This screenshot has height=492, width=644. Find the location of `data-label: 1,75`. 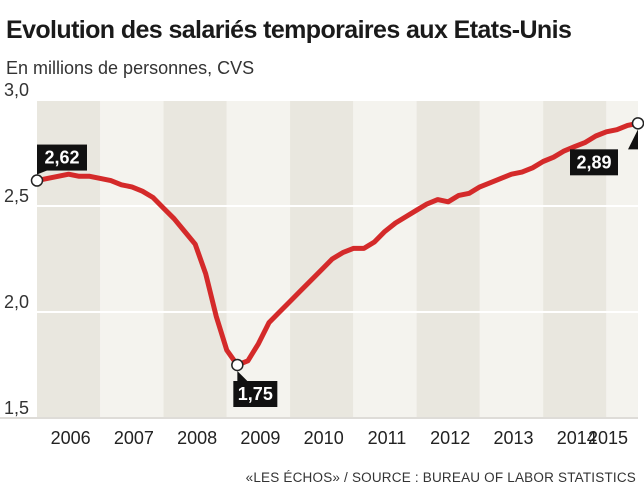

data-label: 1,75 is located at coordinates (255, 394).